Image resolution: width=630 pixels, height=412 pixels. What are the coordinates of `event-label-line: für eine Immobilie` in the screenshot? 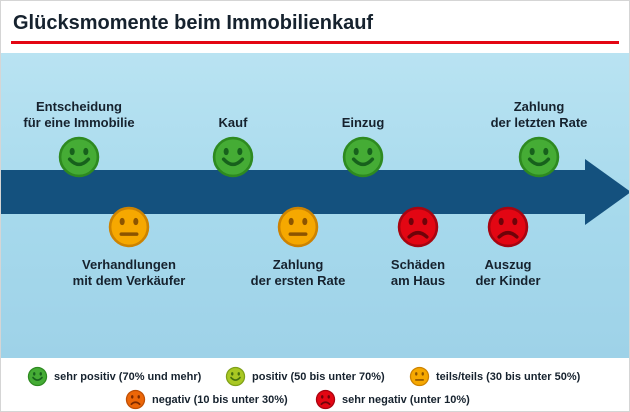 It's located at (79, 122).